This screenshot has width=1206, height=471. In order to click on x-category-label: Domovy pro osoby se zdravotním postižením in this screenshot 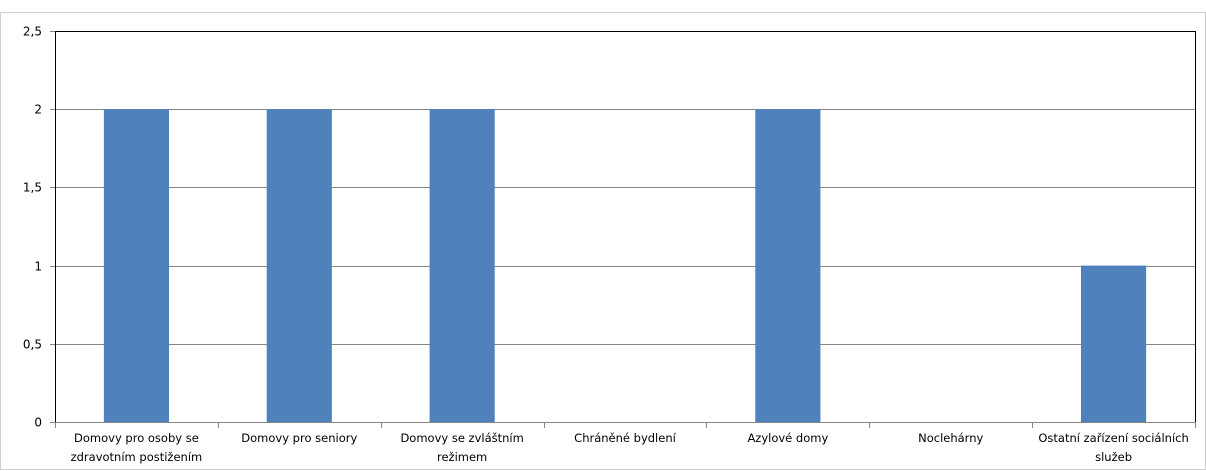, I will do `click(137, 447)`.